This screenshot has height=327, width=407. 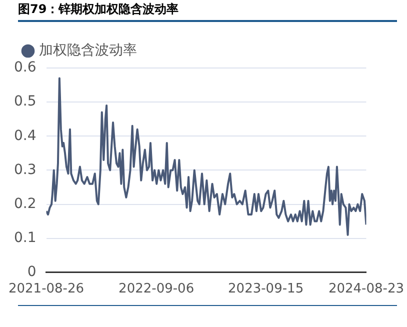 What do you see at coordinates (46, 289) in the screenshot?
I see `x-tick-label: 2021-08-26` at bounding box center [46, 289].